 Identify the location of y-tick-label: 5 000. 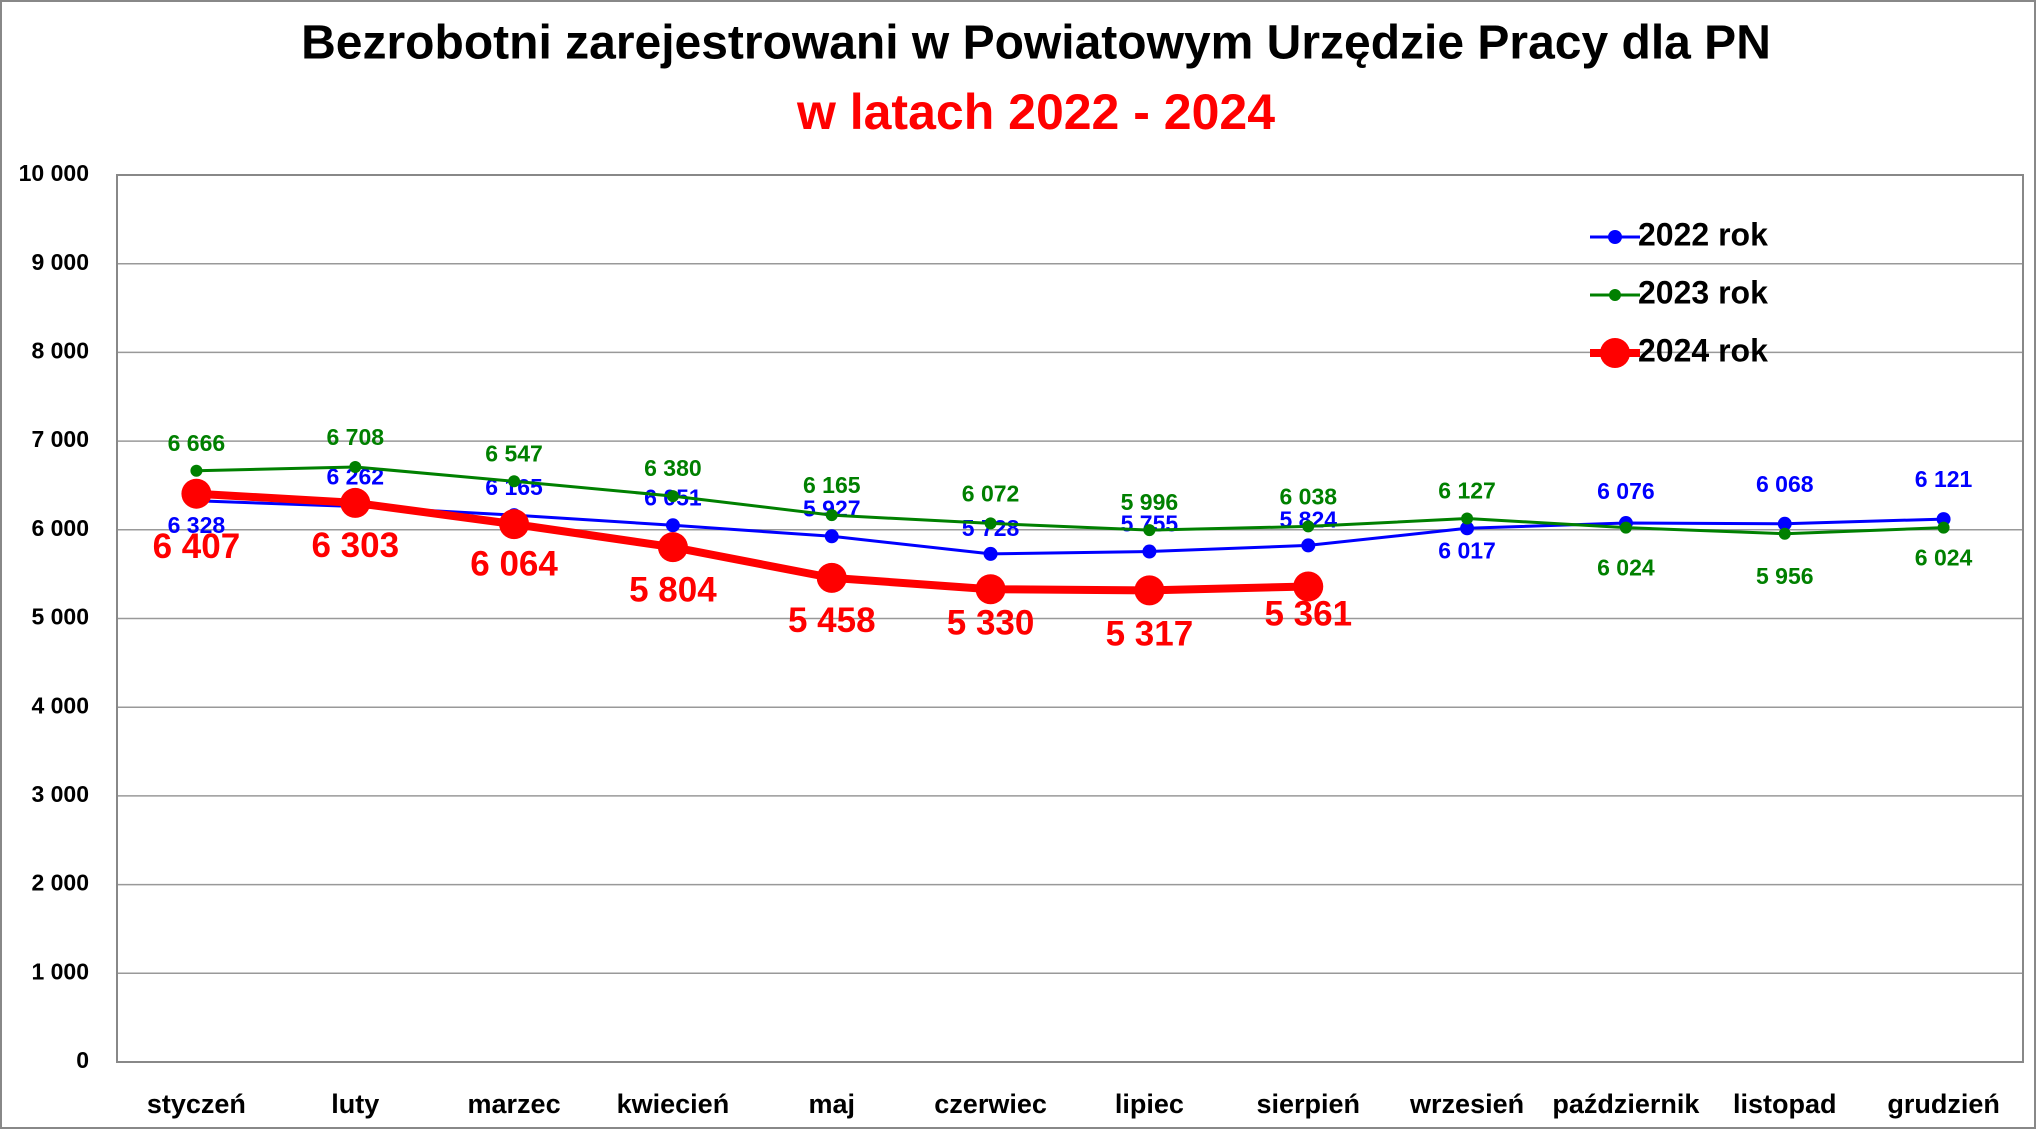
(60, 617).